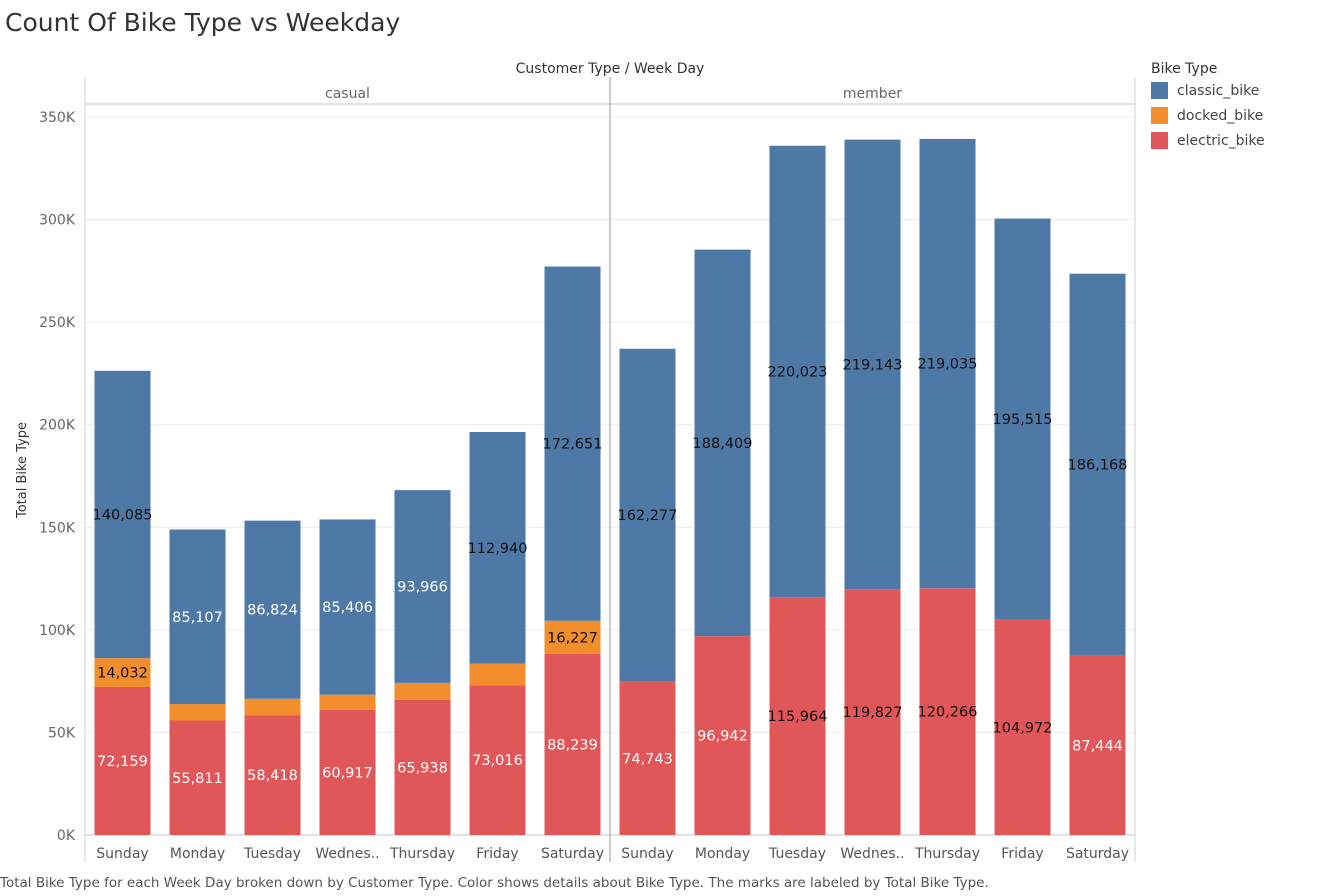 The width and height of the screenshot is (1325, 896). Describe the element at coordinates (57, 426) in the screenshot. I see `y-tick-label: 200K` at that location.